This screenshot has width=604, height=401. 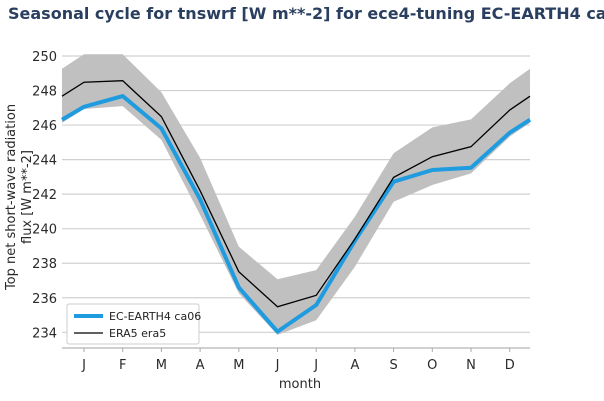 What do you see at coordinates (122, 365) in the screenshot?
I see `x-tick-label: F` at bounding box center [122, 365].